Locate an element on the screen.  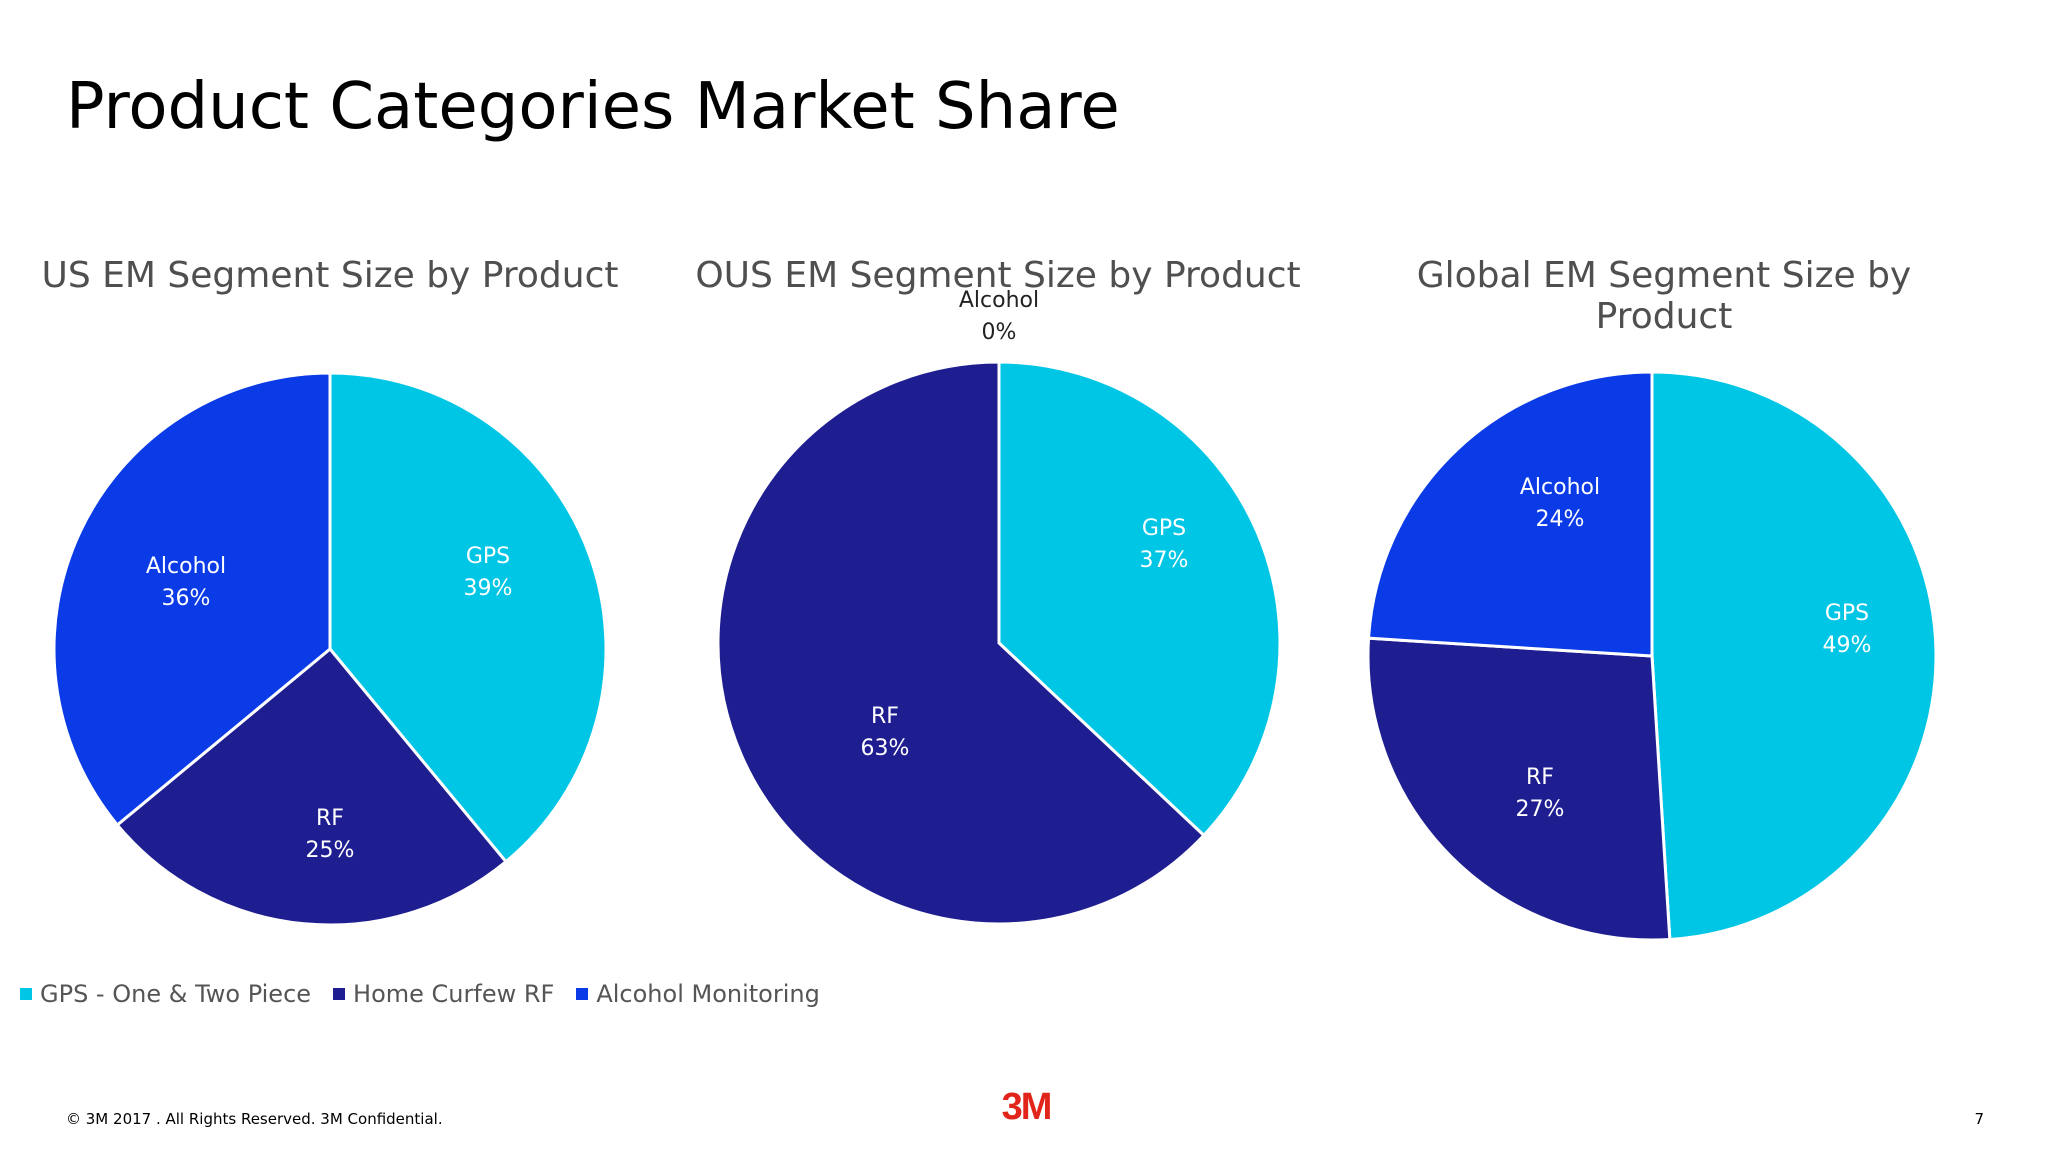
global-label-alcohol-name: Alcohol is located at coordinates (1560, 487).